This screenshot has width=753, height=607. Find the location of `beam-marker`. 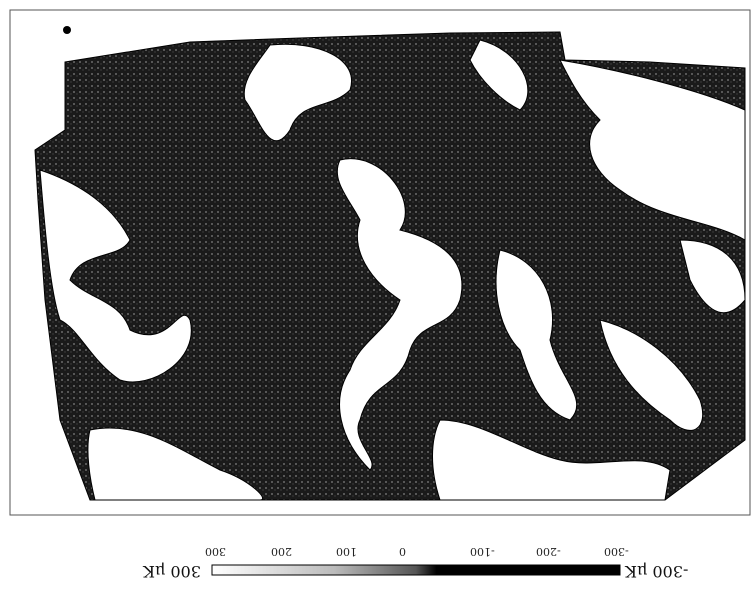

beam-marker is located at coordinates (67, 30).